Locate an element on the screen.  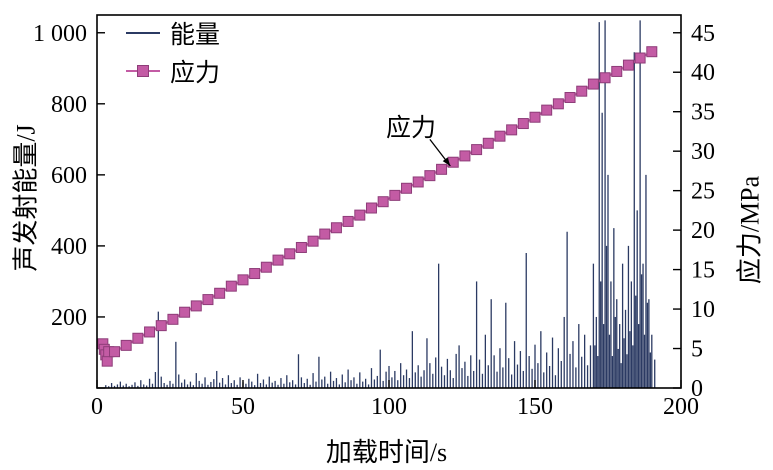
x-tick-label: 150 is located at coordinates (535, 407).